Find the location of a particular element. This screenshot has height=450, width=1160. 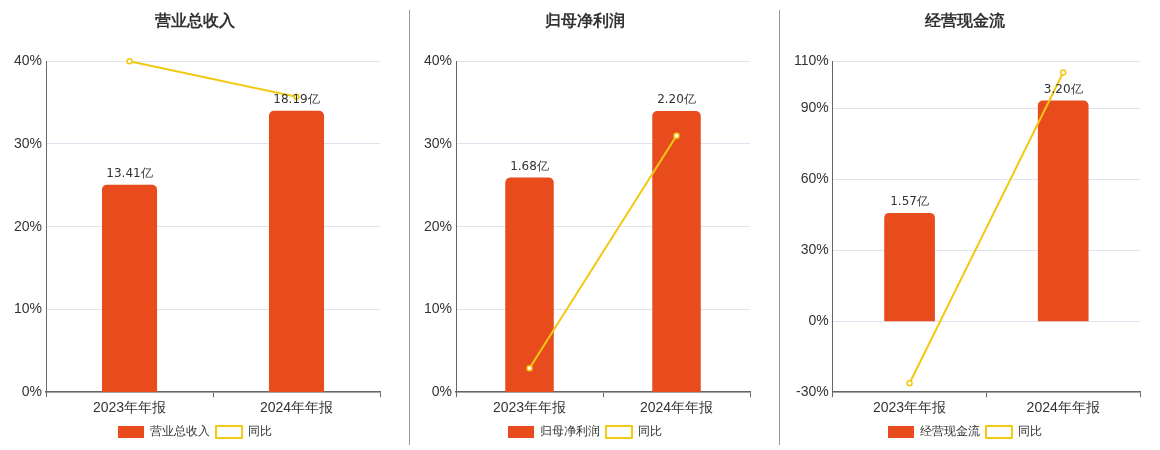

chart-title: 营业总收入 is located at coordinates (195, 21).